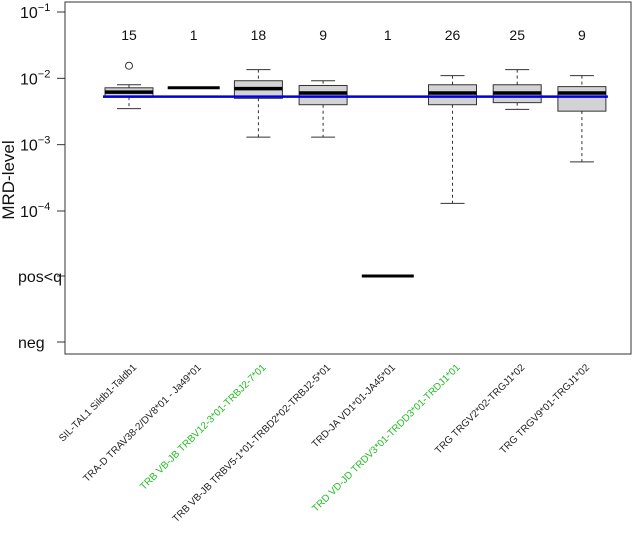 Image resolution: width=633 pixels, height=542 pixels. What do you see at coordinates (44, 8) in the screenshot?
I see `y-tick-exponent: −1` at bounding box center [44, 8].